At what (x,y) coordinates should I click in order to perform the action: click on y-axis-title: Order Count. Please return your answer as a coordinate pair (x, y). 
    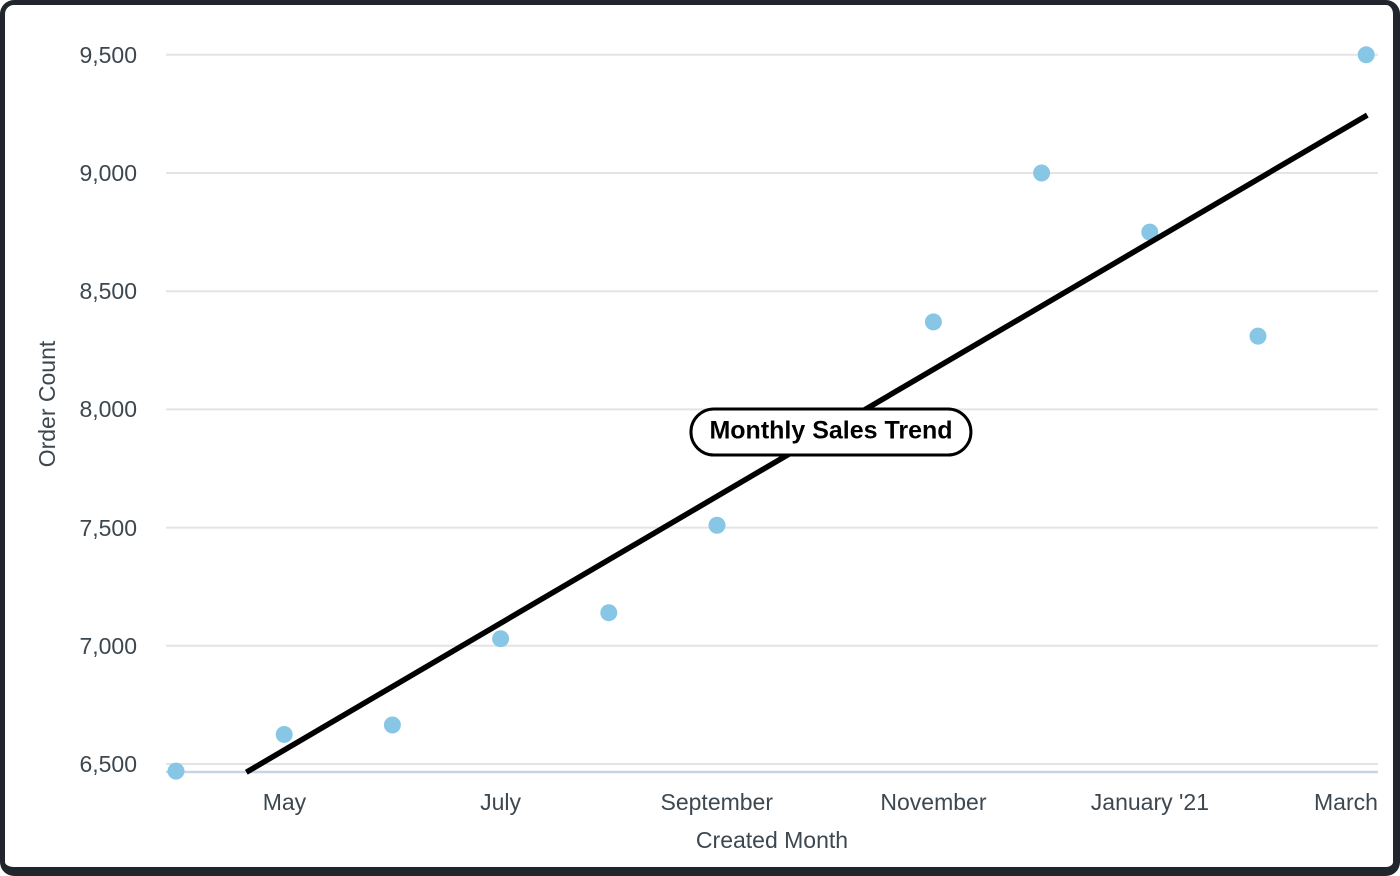
    Looking at the image, I should click on (47, 404).